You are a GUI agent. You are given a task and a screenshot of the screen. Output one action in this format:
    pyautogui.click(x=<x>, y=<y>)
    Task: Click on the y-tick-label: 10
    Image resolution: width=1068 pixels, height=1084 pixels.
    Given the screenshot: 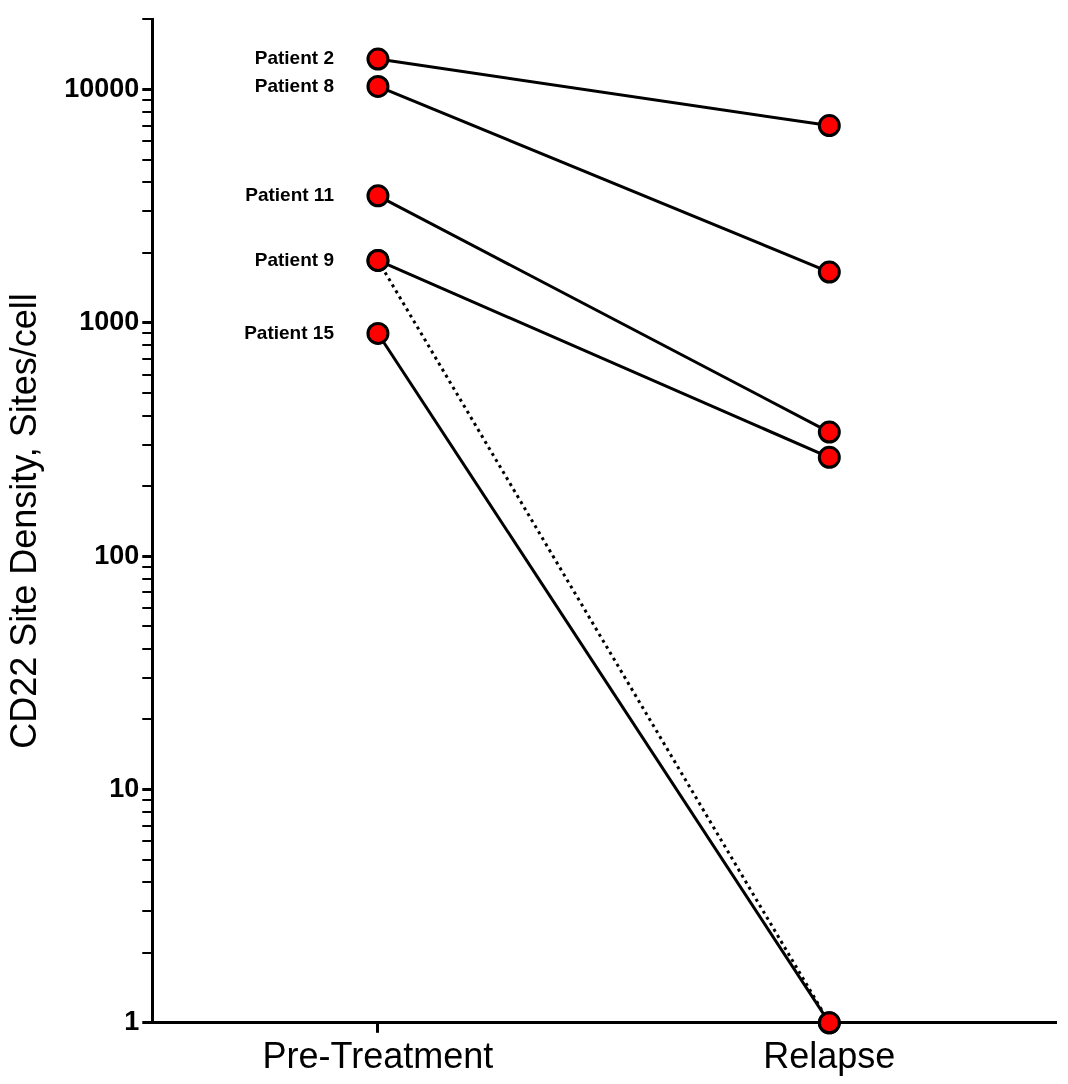 What is the action you would take?
    pyautogui.click(x=124, y=787)
    